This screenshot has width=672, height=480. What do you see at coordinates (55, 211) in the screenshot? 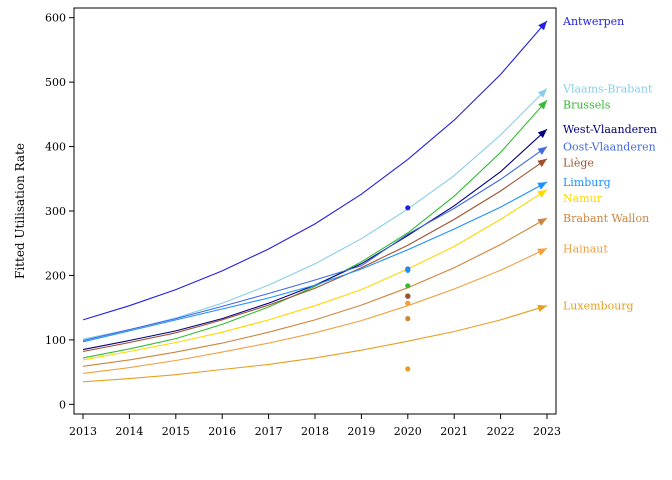
I see `y-tick-label: 300` at bounding box center [55, 211].